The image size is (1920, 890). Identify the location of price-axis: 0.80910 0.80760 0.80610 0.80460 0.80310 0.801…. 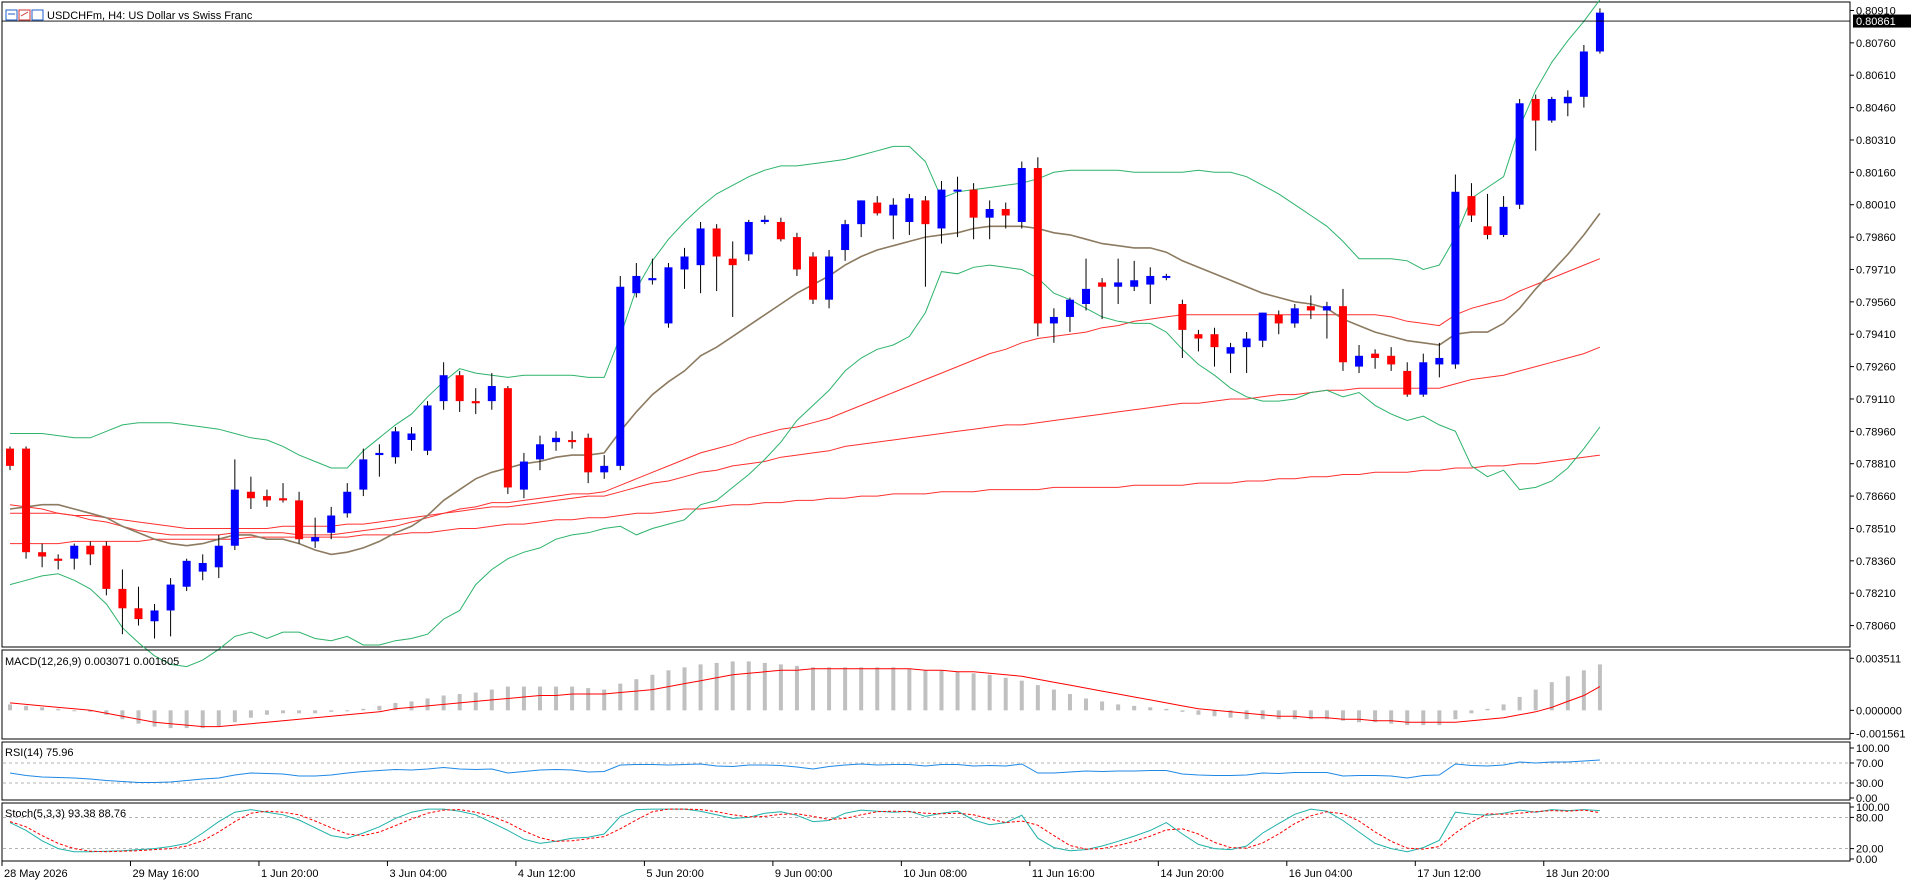
(1873, 319).